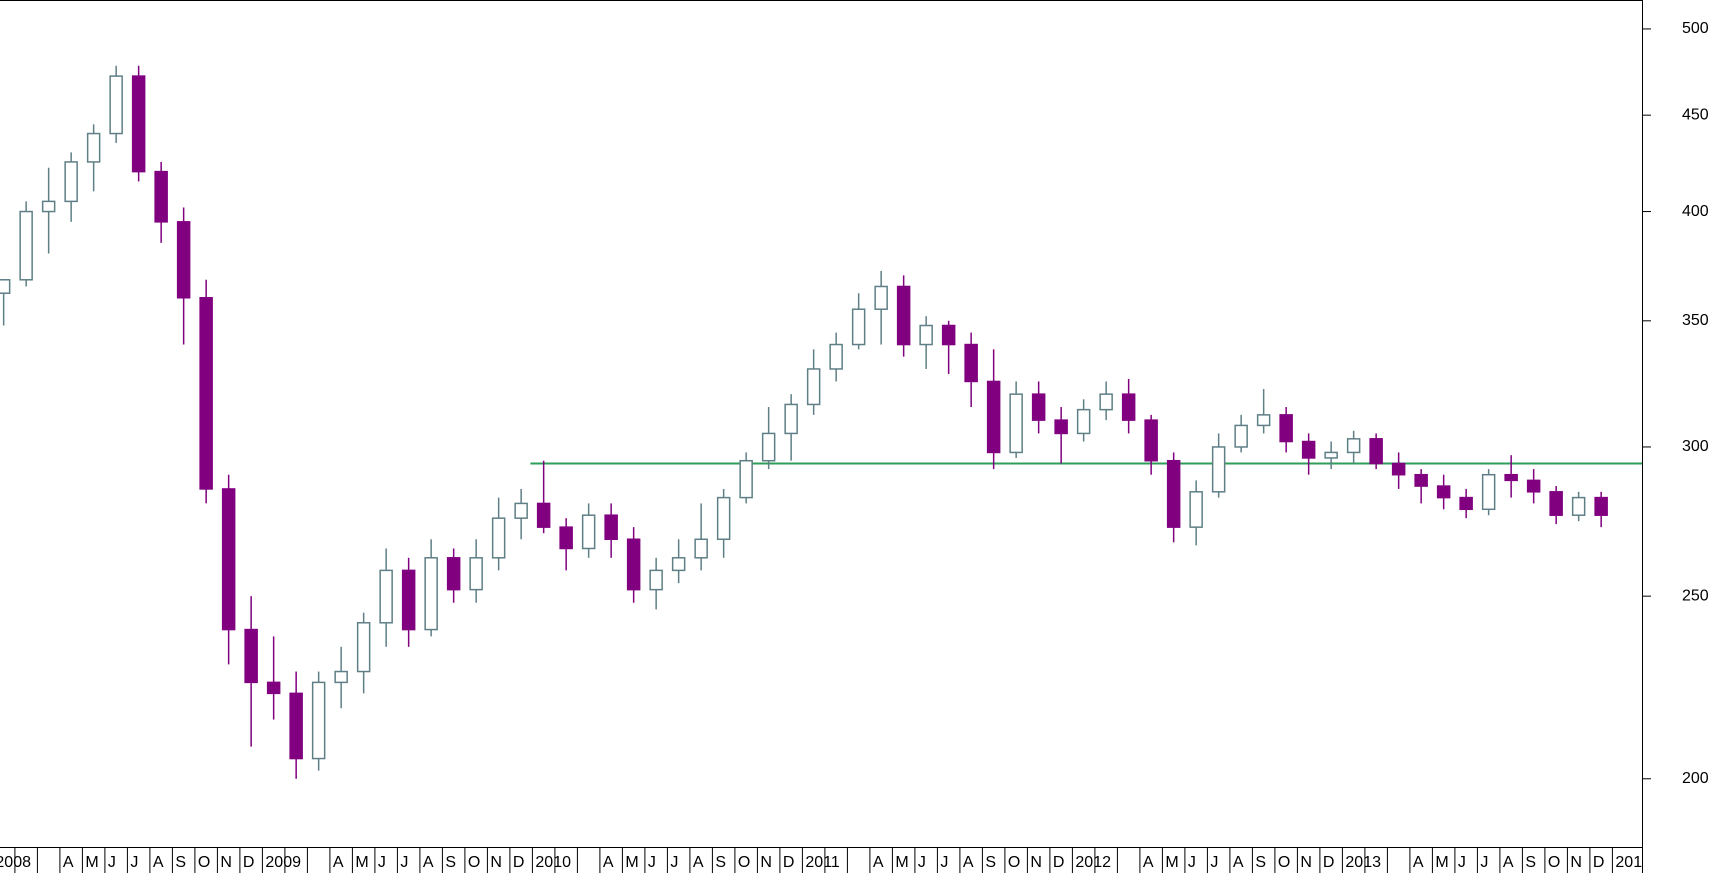 This screenshot has height=873, width=1713. What do you see at coordinates (1695, 446) in the screenshot?
I see `y-tick-label: 300` at bounding box center [1695, 446].